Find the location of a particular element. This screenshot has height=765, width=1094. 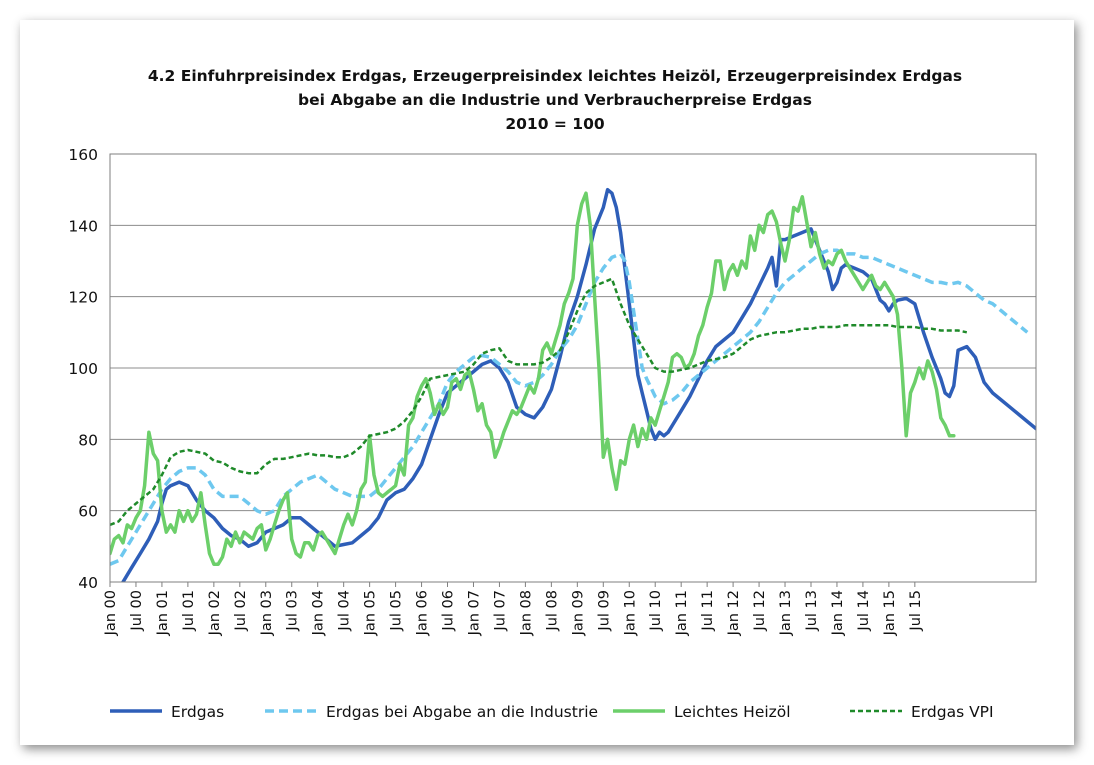

x-tick-label: Jul 03 is located at coordinates (293, 611).